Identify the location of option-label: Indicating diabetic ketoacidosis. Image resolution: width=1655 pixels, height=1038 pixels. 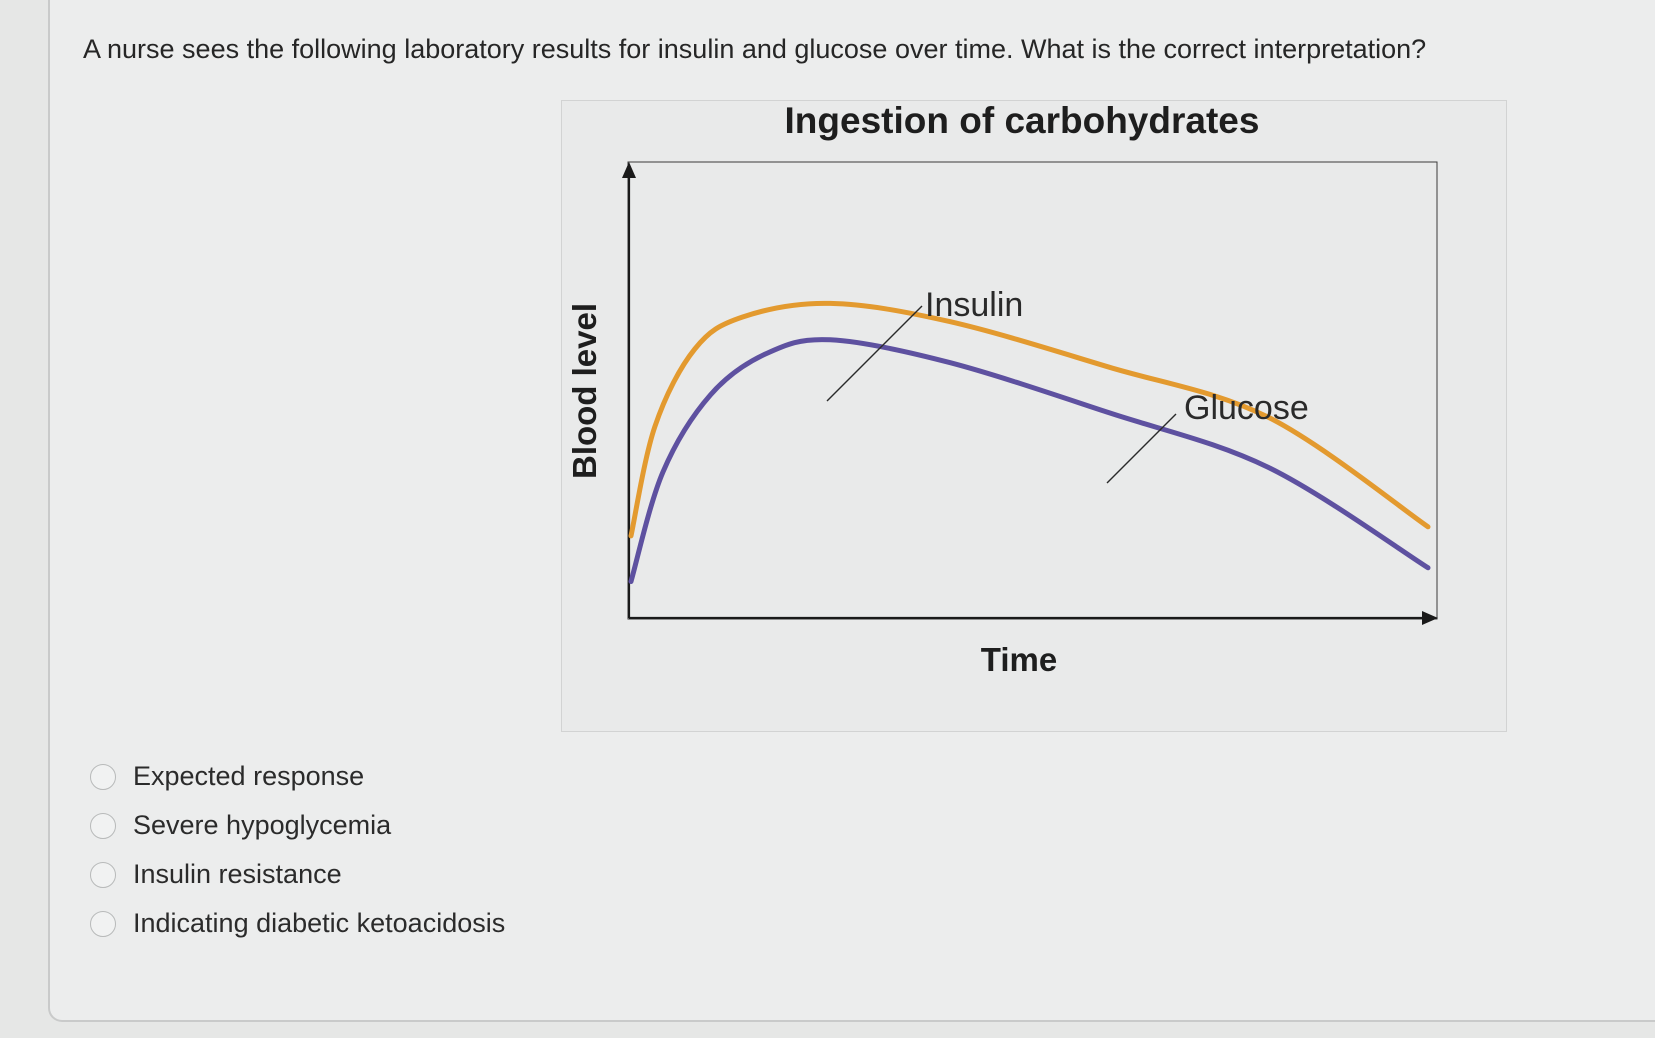
(319, 923).